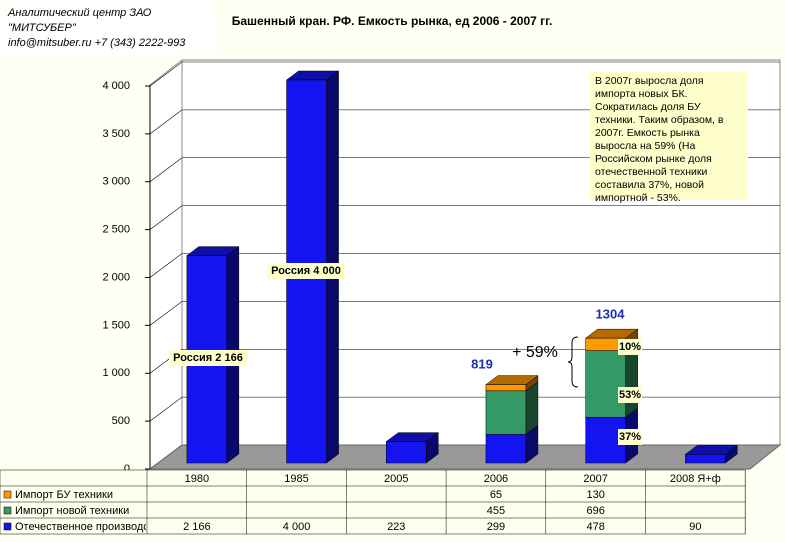  Describe the element at coordinates (64, 495) in the screenshot. I see `legend-label: Импорт БУ техники` at that location.